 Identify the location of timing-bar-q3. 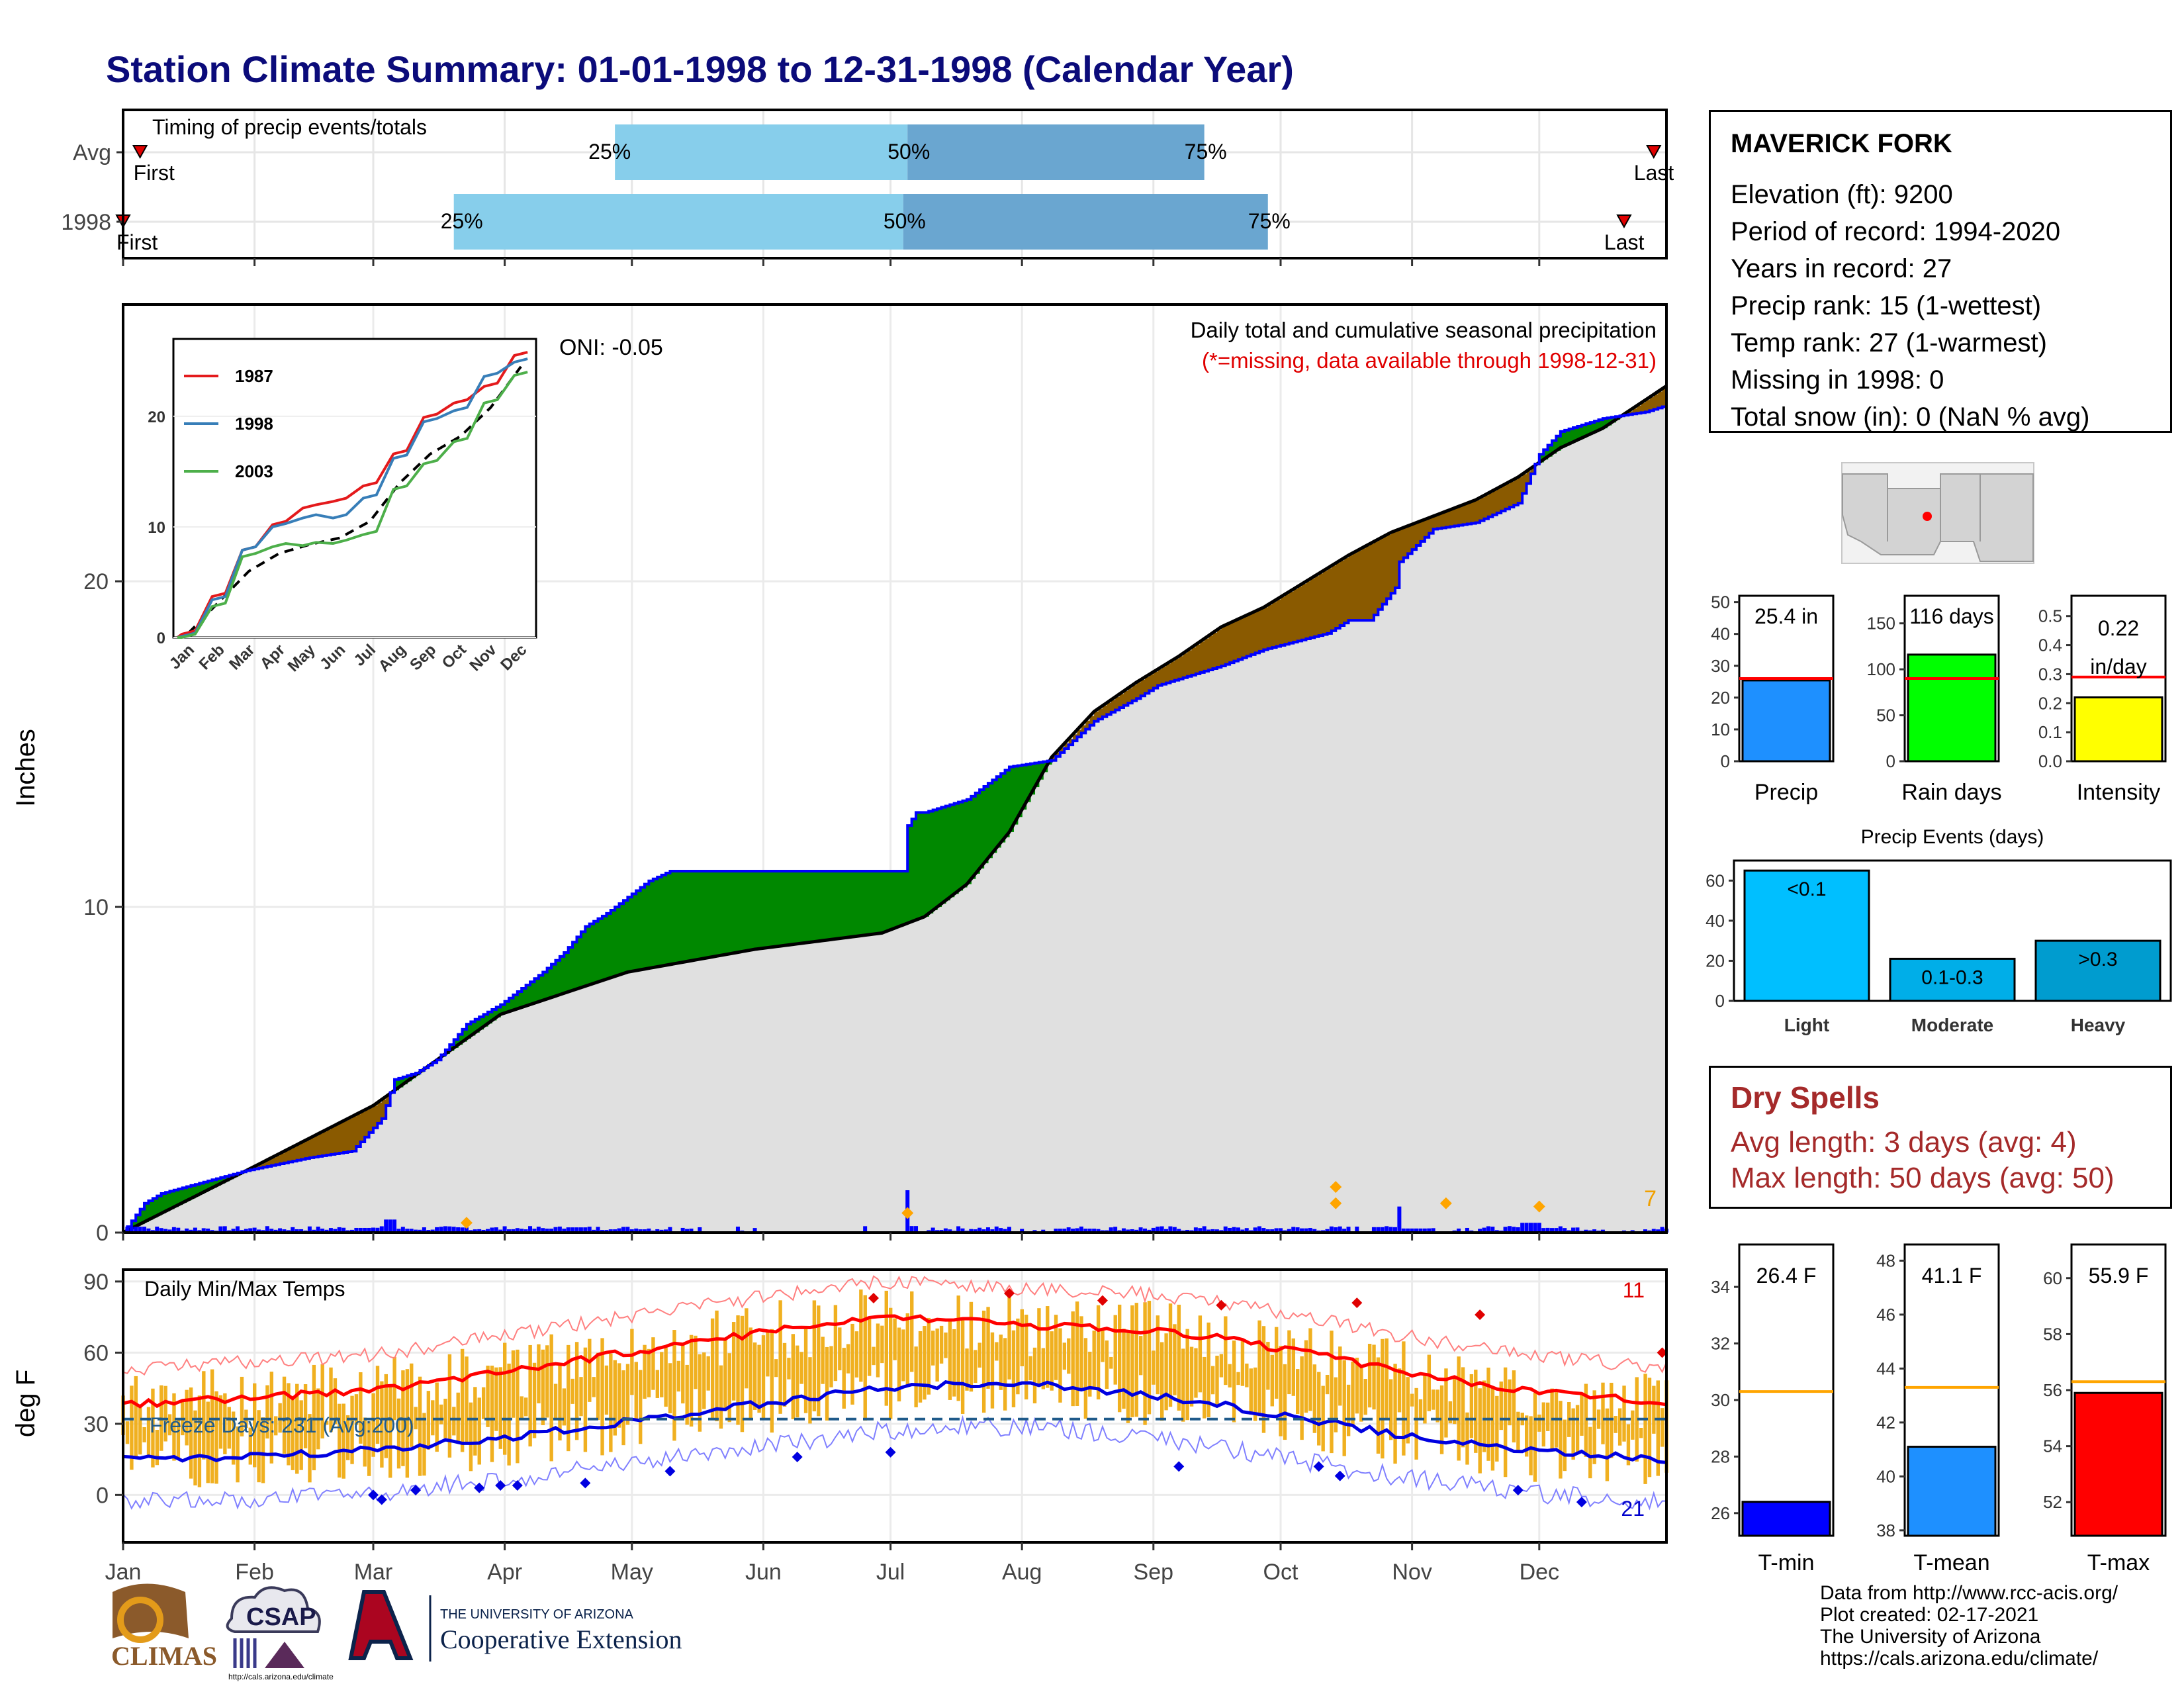
(1056, 152).